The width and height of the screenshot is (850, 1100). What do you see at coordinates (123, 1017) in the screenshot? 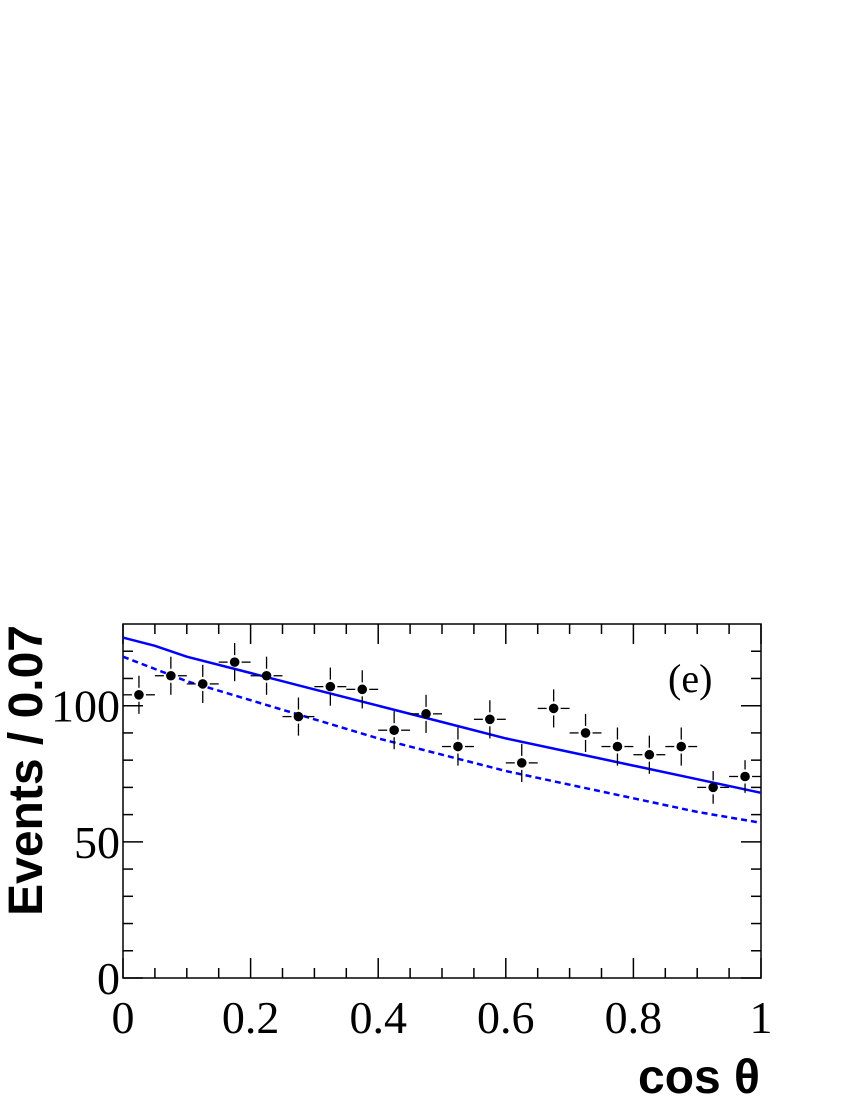
I see `x-tick-label: 0` at bounding box center [123, 1017].